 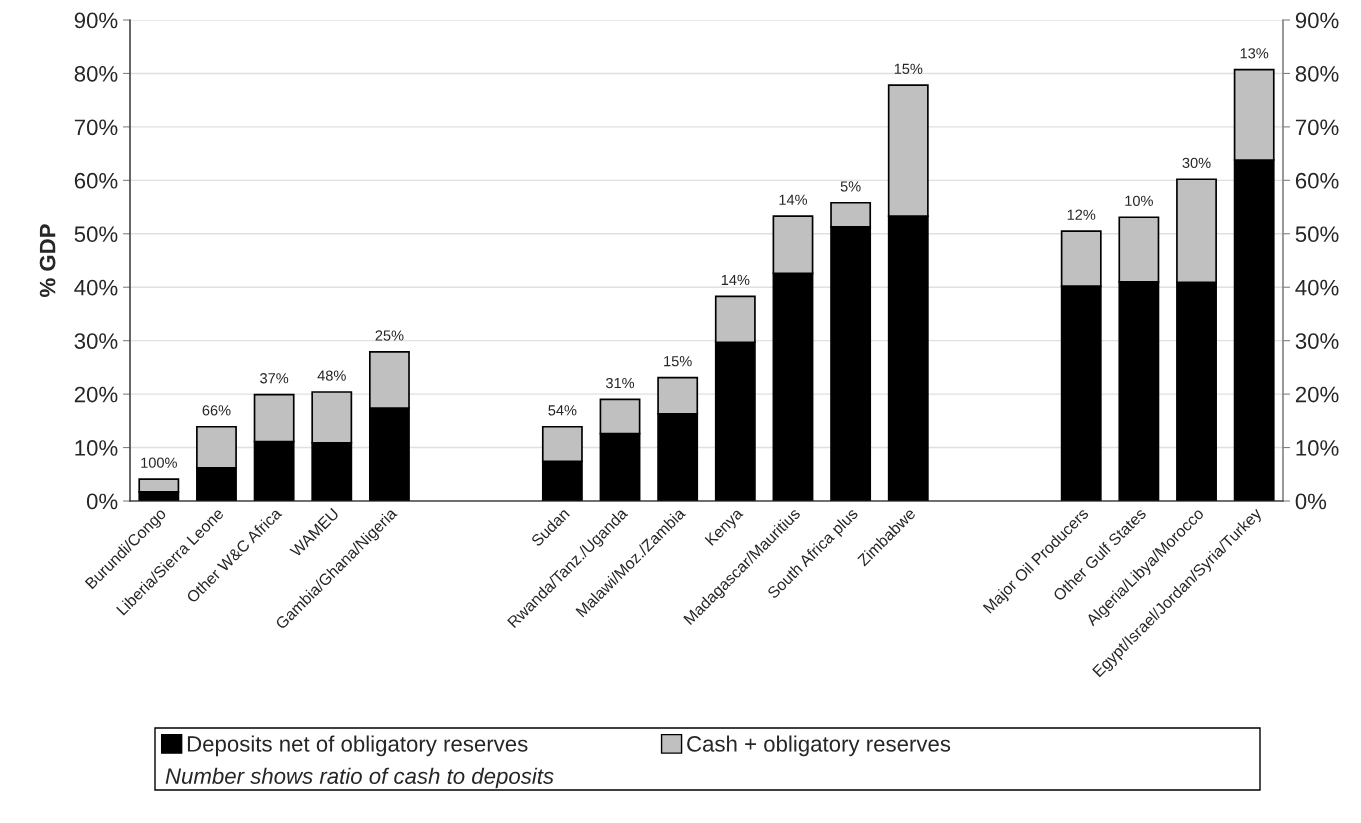 I want to click on y2-tick-label: 40%, so click(x=1317, y=287).